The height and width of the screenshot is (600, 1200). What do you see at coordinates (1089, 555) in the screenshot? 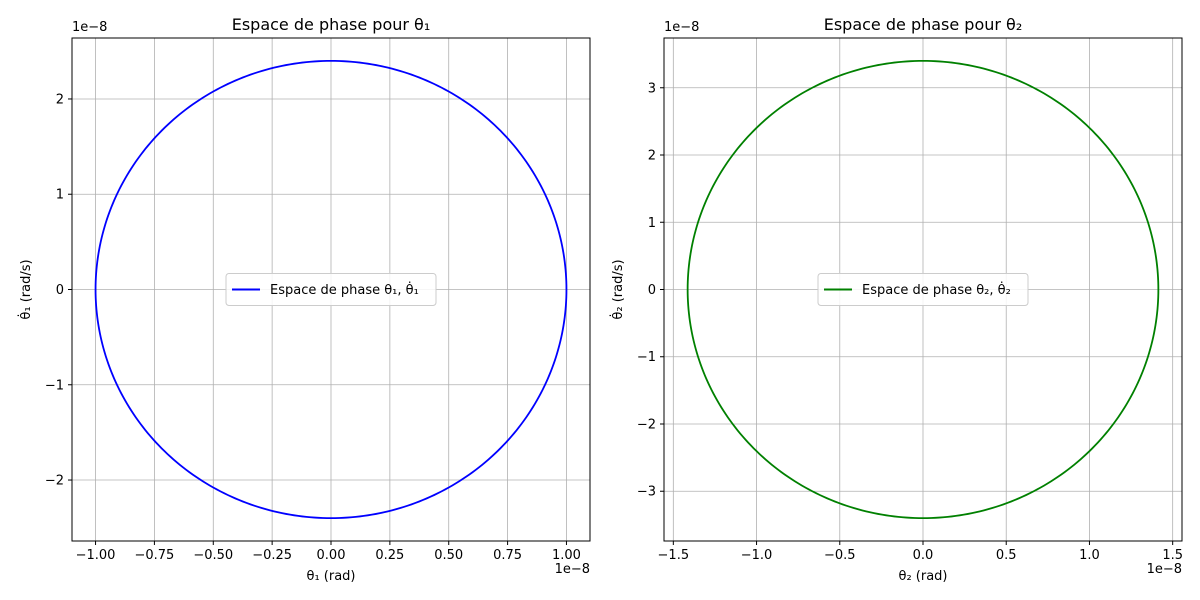
I see `x-tick-label: 1.0` at bounding box center [1089, 555].